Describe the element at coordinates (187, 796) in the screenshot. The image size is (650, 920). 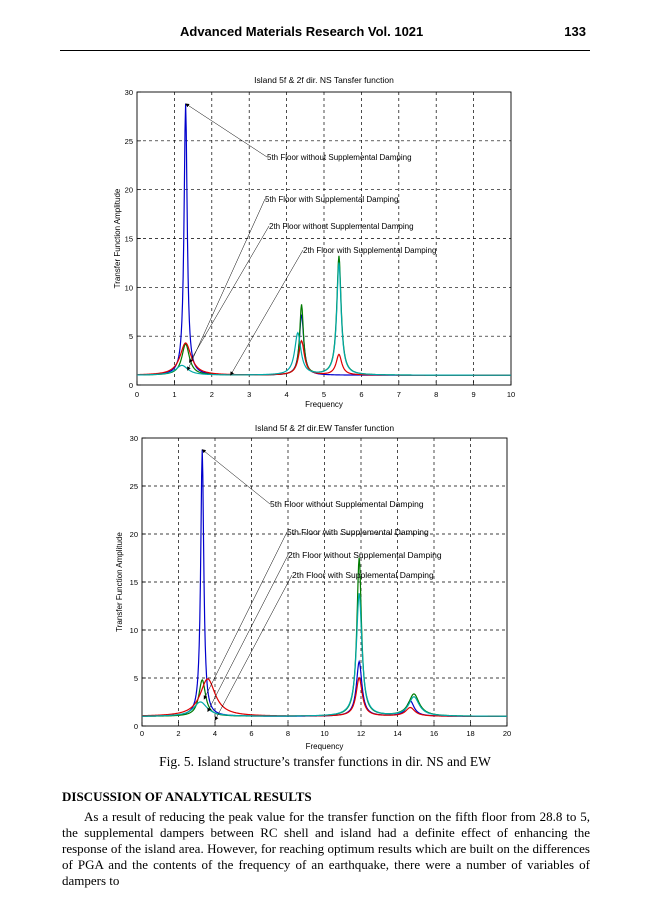
I see `section-heading: DISCUSSION OF ANALYTICAL RESULTS` at that location.